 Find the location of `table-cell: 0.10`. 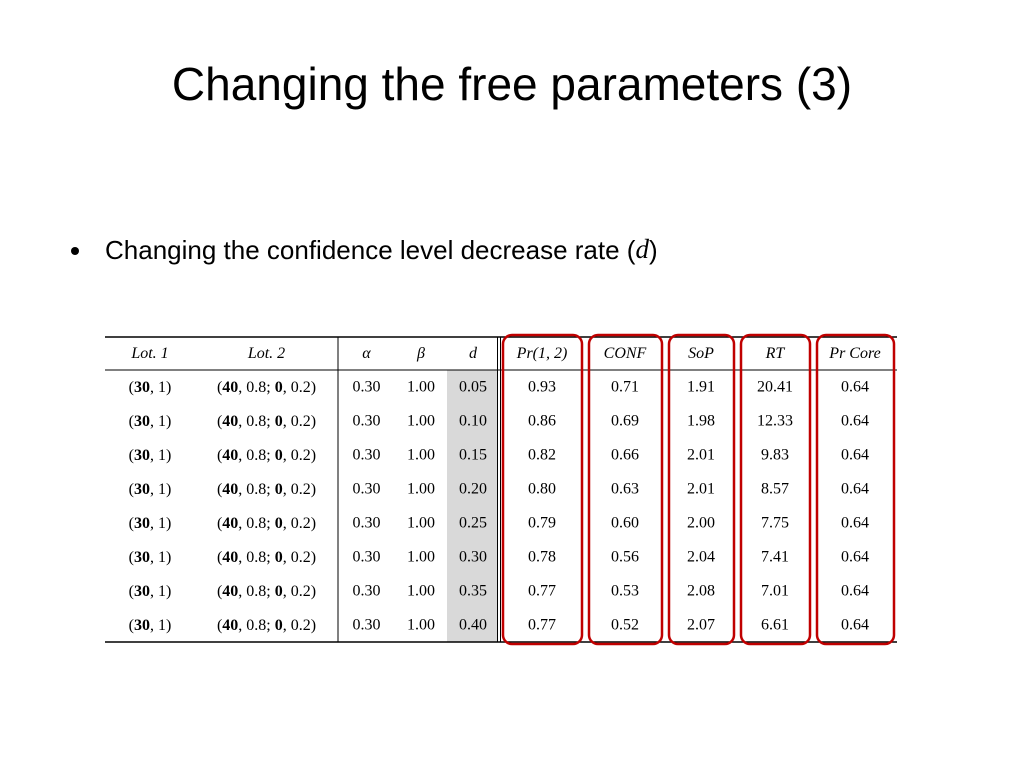

table-cell: 0.10 is located at coordinates (473, 421).